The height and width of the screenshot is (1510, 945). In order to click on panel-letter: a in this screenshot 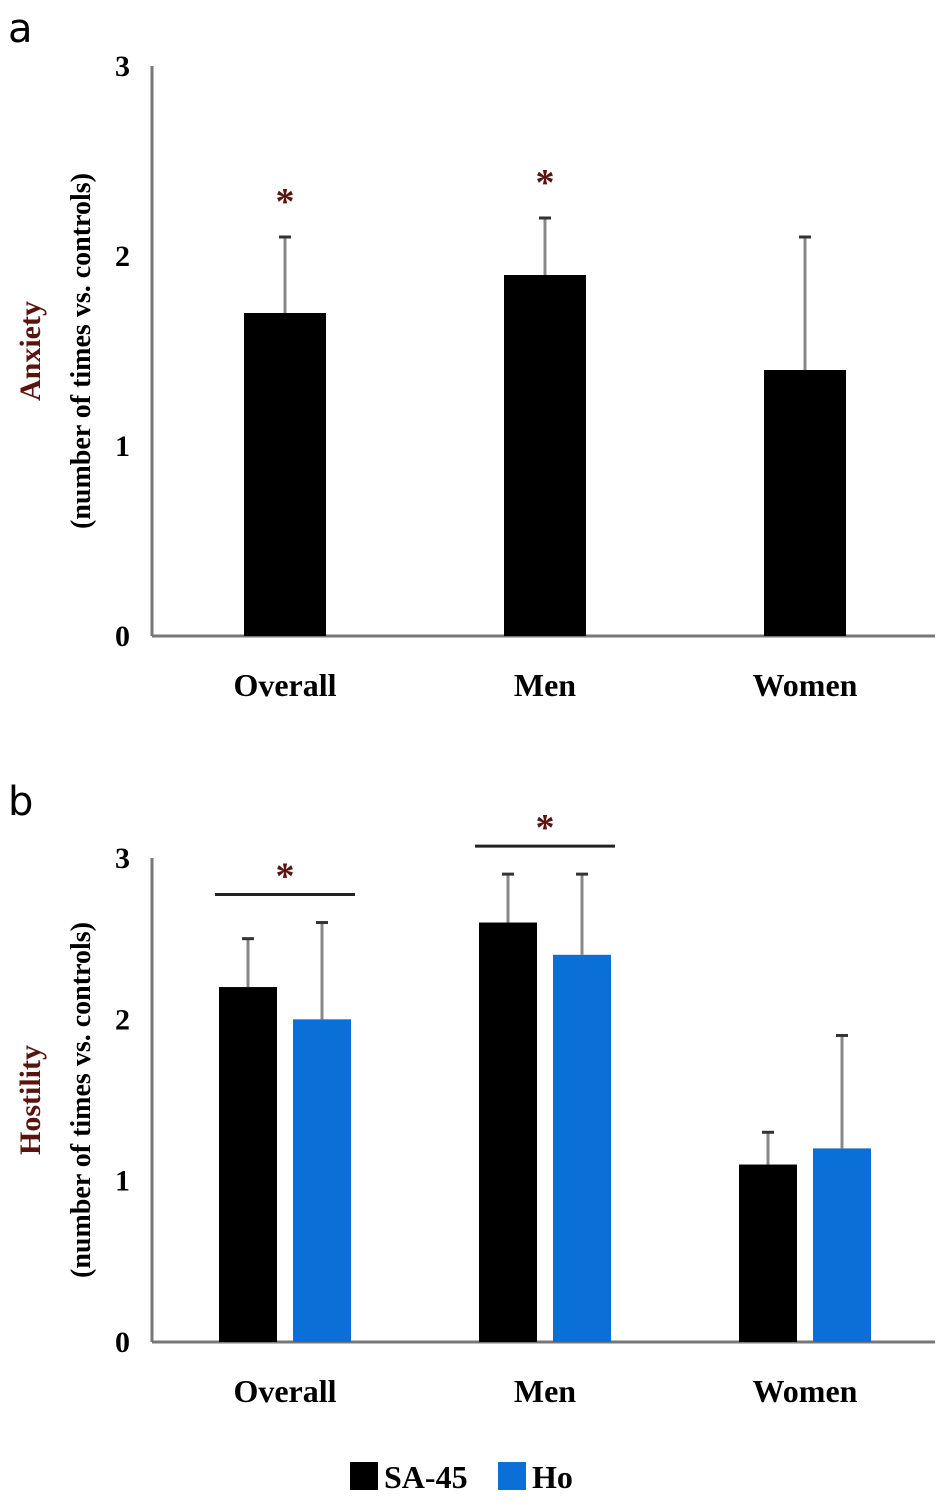, I will do `click(20, 29)`.